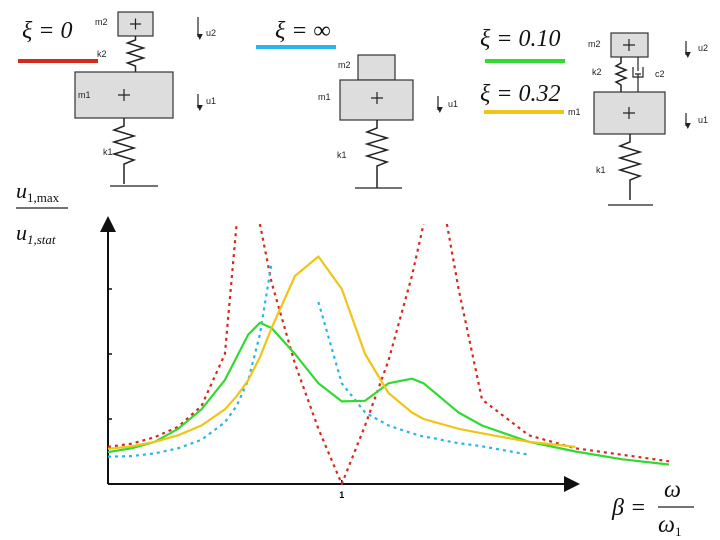  I want to click on legend-label: ξ = 0.32, so click(520, 94).